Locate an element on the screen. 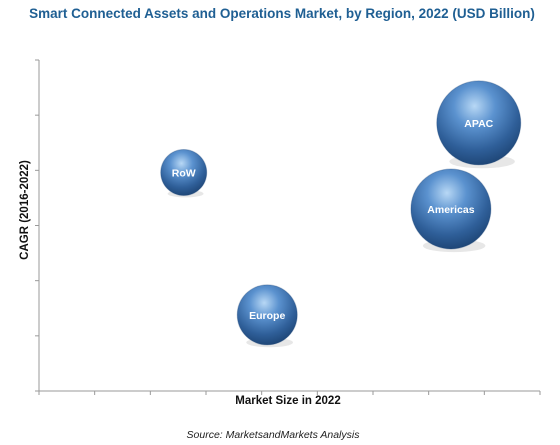  bubble-label: Europe is located at coordinates (267, 316).